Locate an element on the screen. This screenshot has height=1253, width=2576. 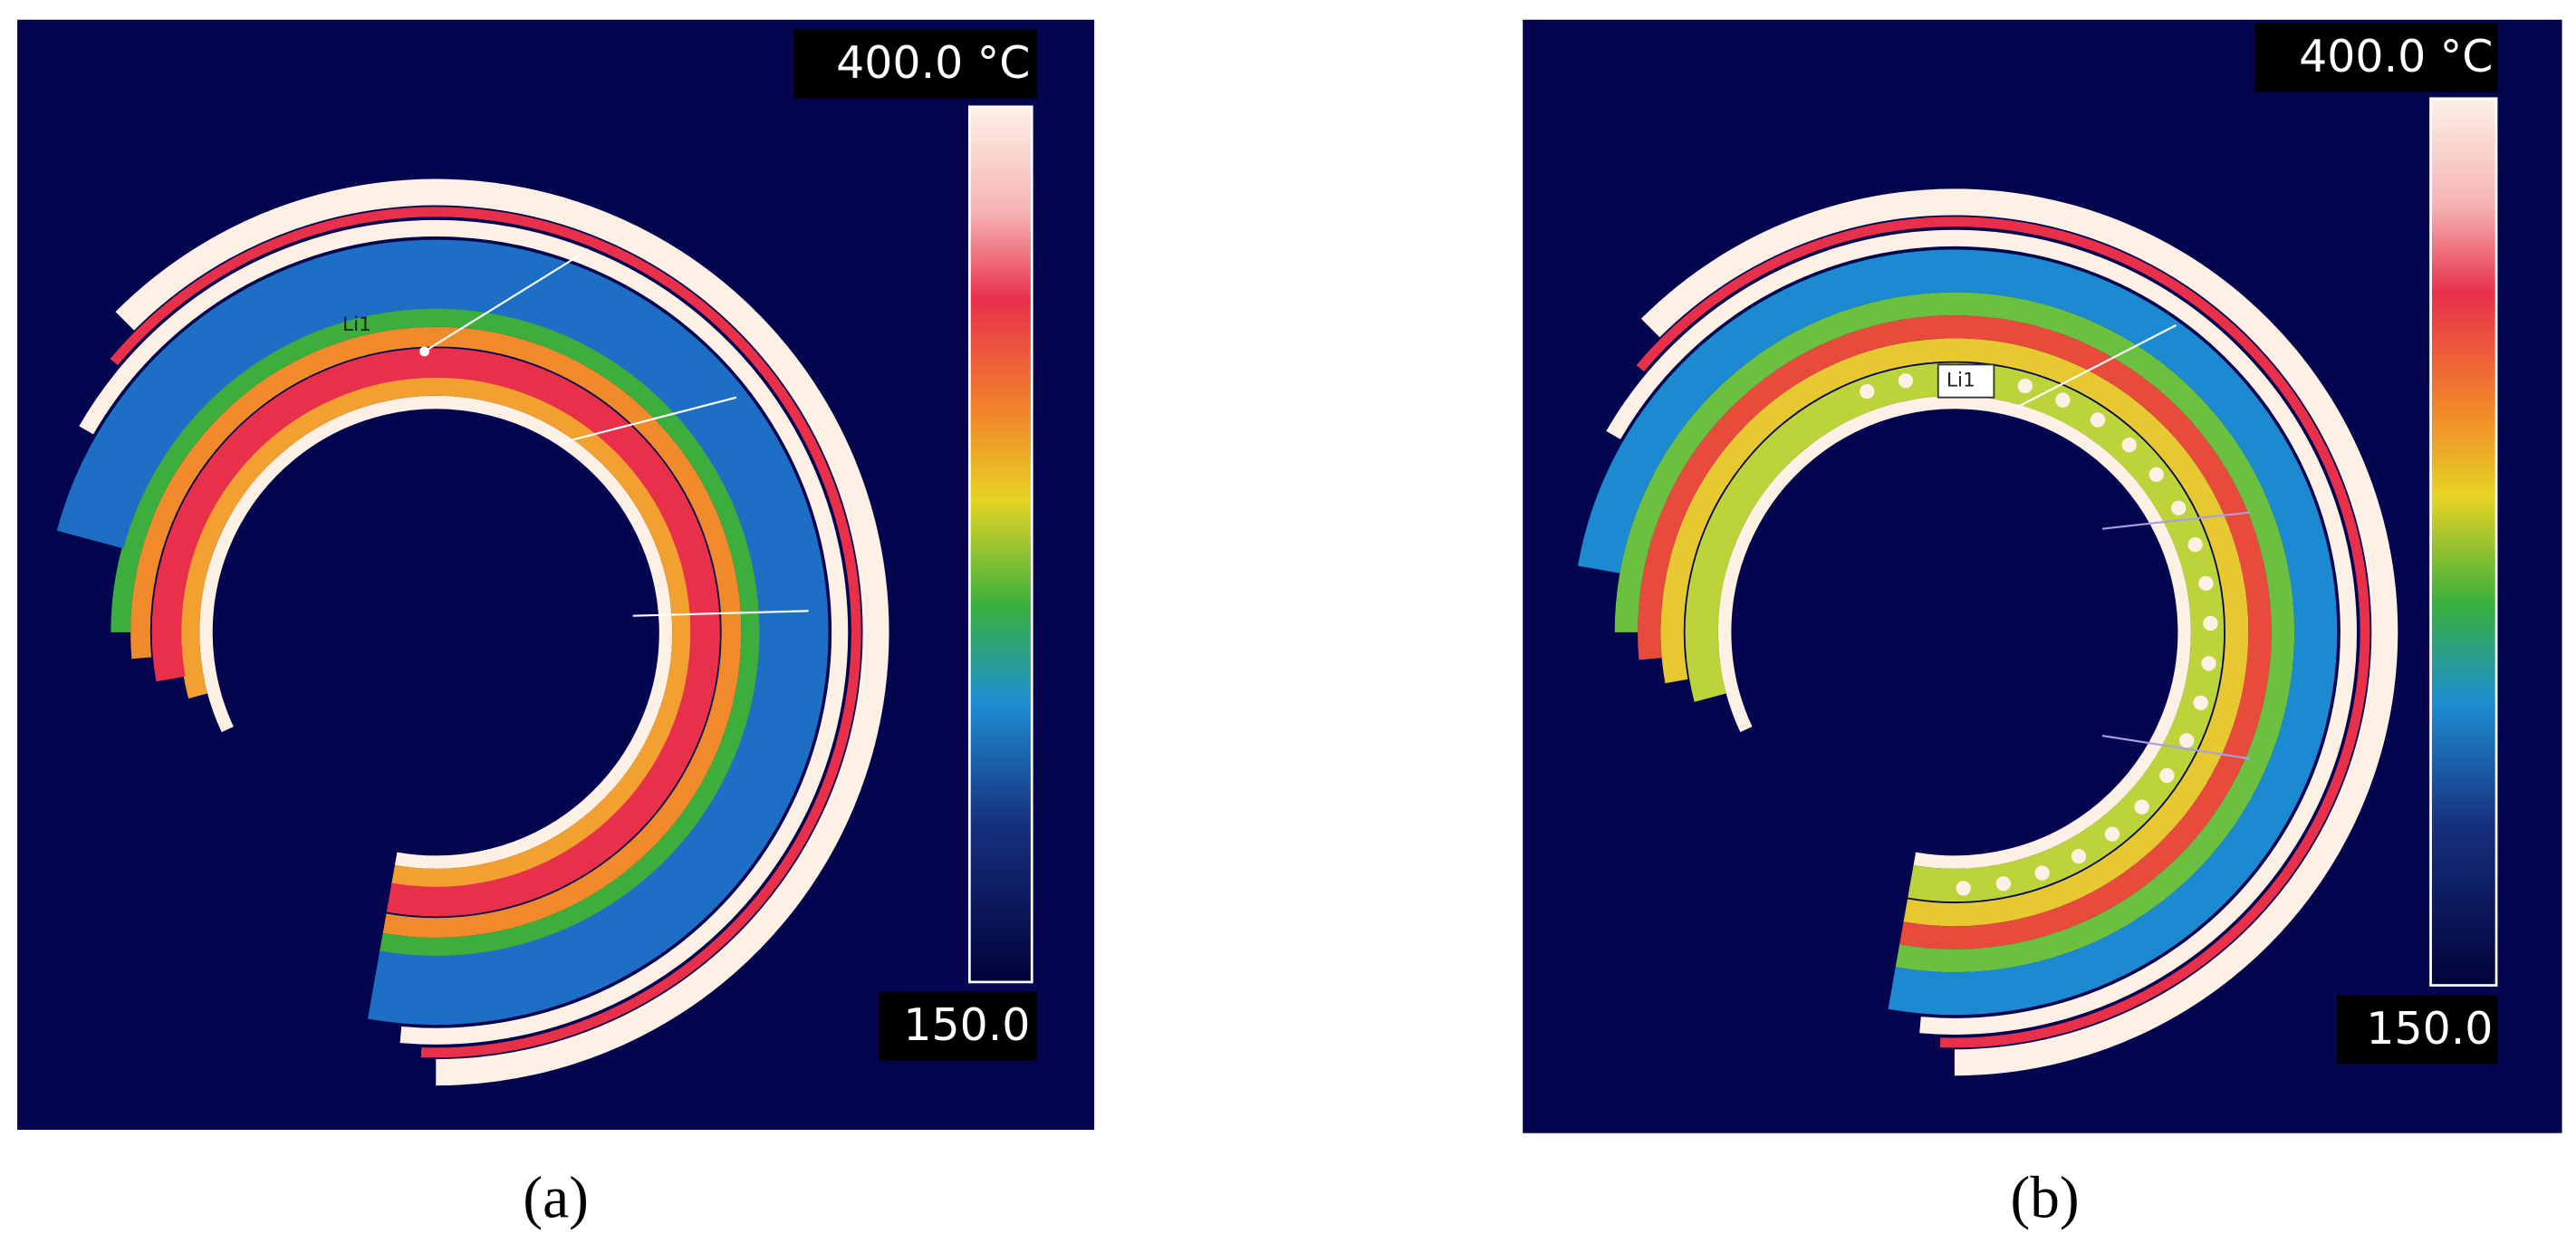
line-label-box is located at coordinates (1966, 381).